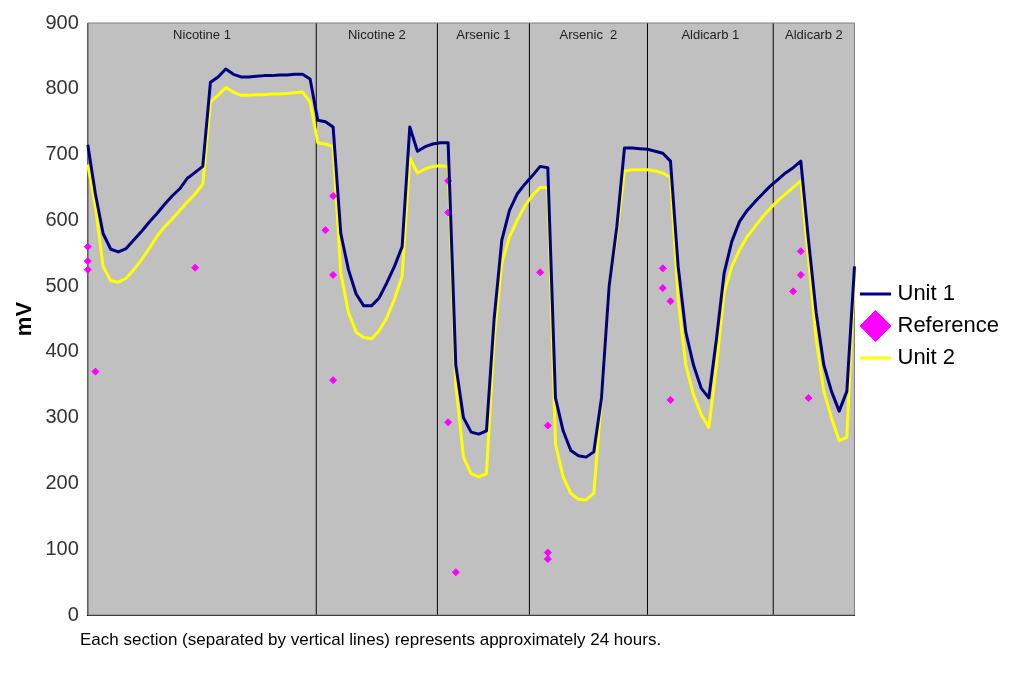  Describe the element at coordinates (948, 325) in the screenshot. I see `legend-label: Reference` at that location.